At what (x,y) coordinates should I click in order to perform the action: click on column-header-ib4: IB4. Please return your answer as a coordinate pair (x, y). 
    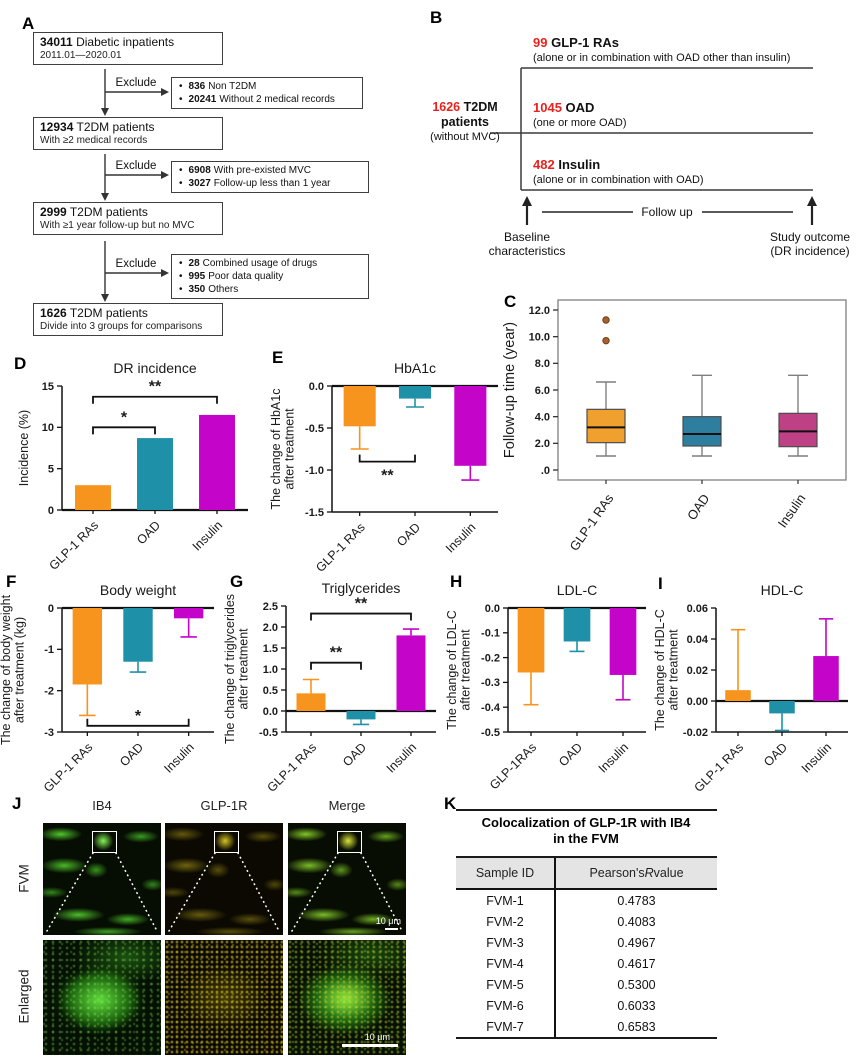
    Looking at the image, I should click on (102, 805).